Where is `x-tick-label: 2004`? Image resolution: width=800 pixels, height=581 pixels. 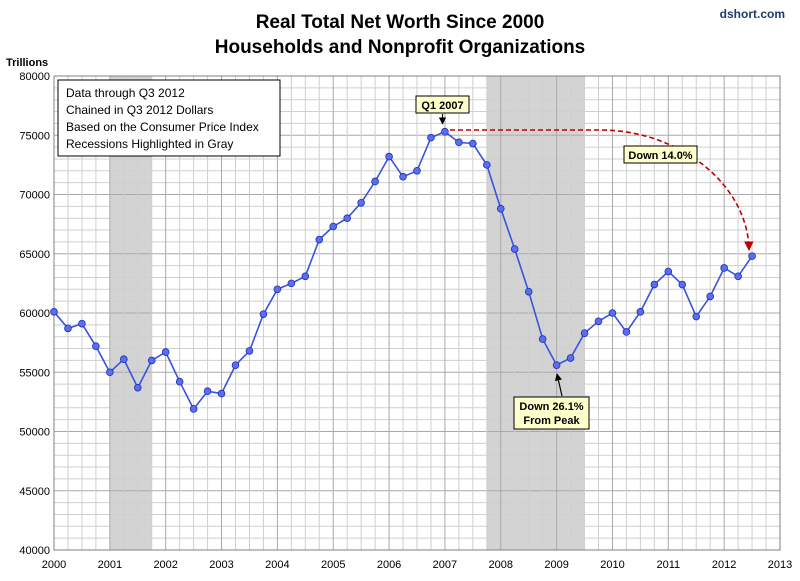 x-tick-label: 2004 is located at coordinates (277, 565).